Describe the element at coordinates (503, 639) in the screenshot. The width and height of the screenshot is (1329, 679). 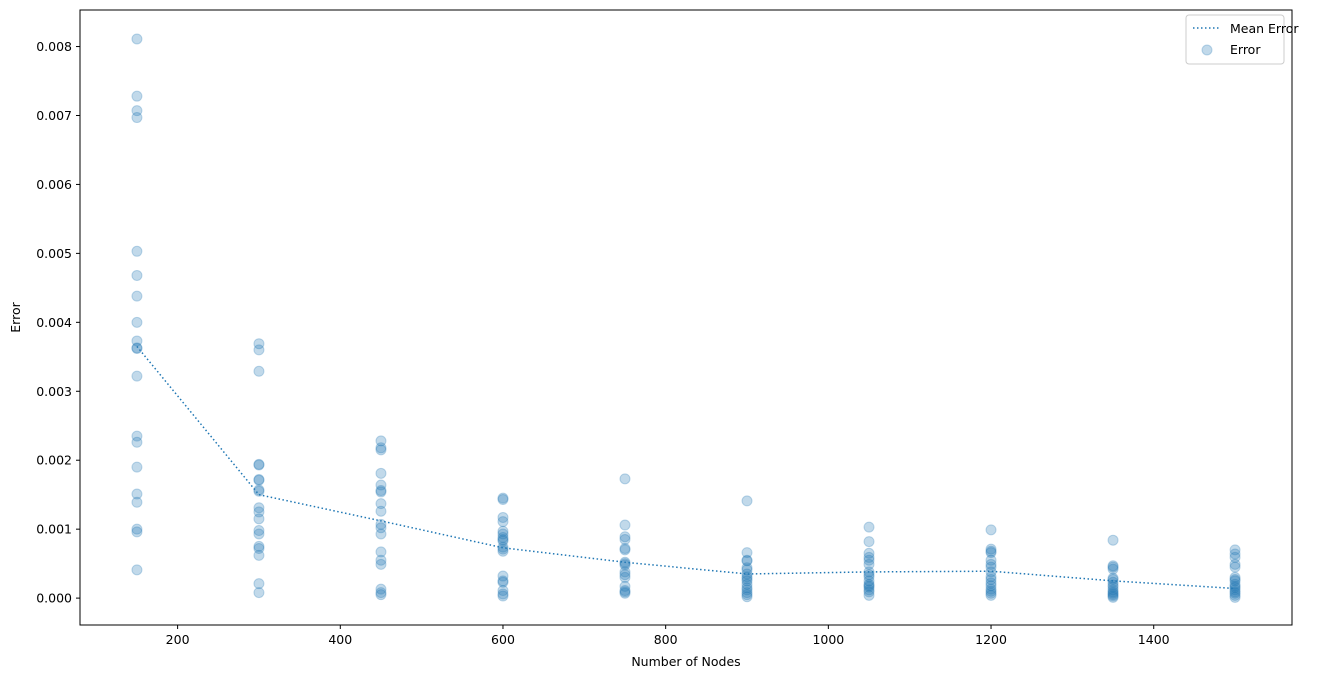
I see `x-tick-label-600: 600` at that location.